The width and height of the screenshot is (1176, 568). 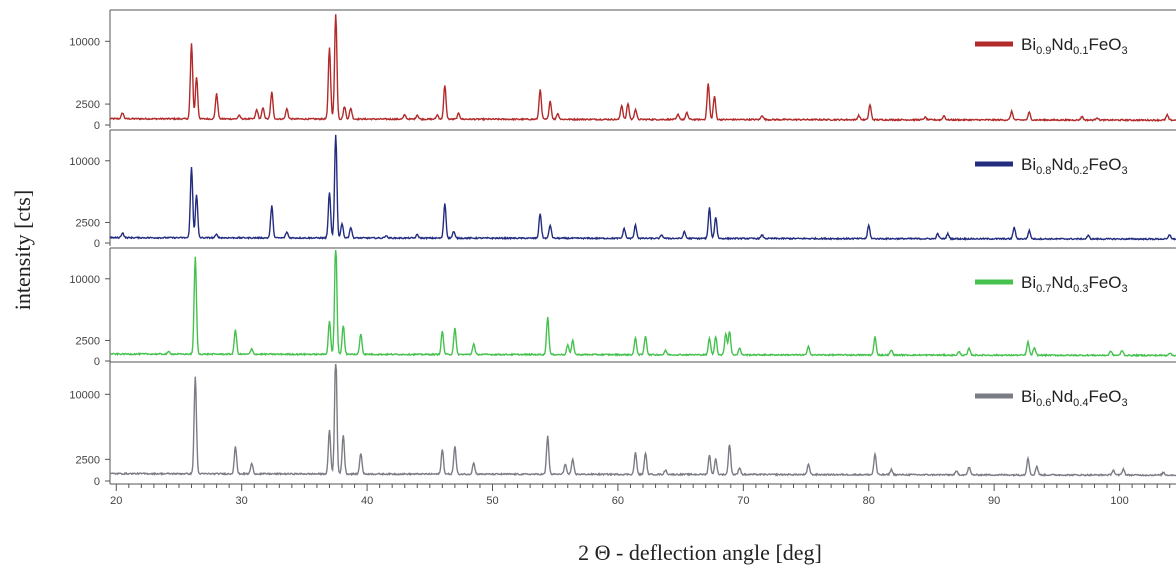 I want to click on x-tick-label: 40, so click(x=367, y=501).